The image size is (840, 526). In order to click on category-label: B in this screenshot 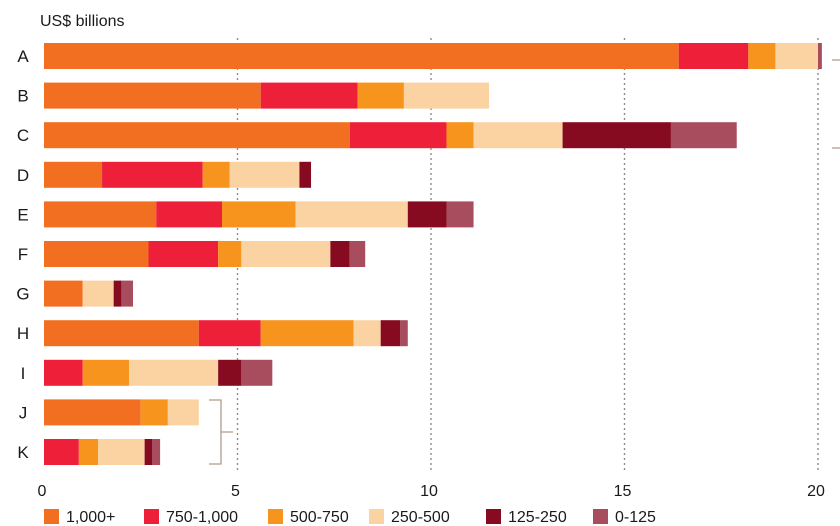, I will do `click(22, 96)`.